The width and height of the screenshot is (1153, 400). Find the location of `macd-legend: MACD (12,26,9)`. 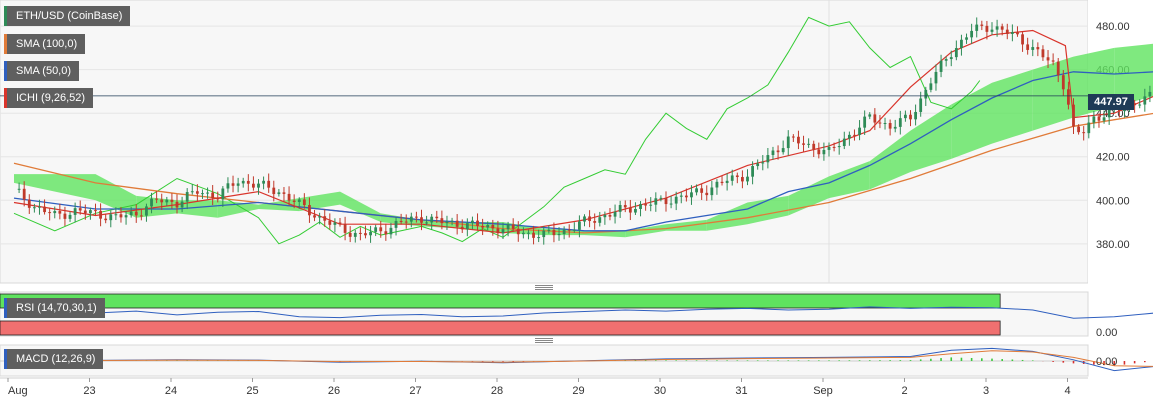

macd-legend: MACD (12,26,9) is located at coordinates (54, 359).